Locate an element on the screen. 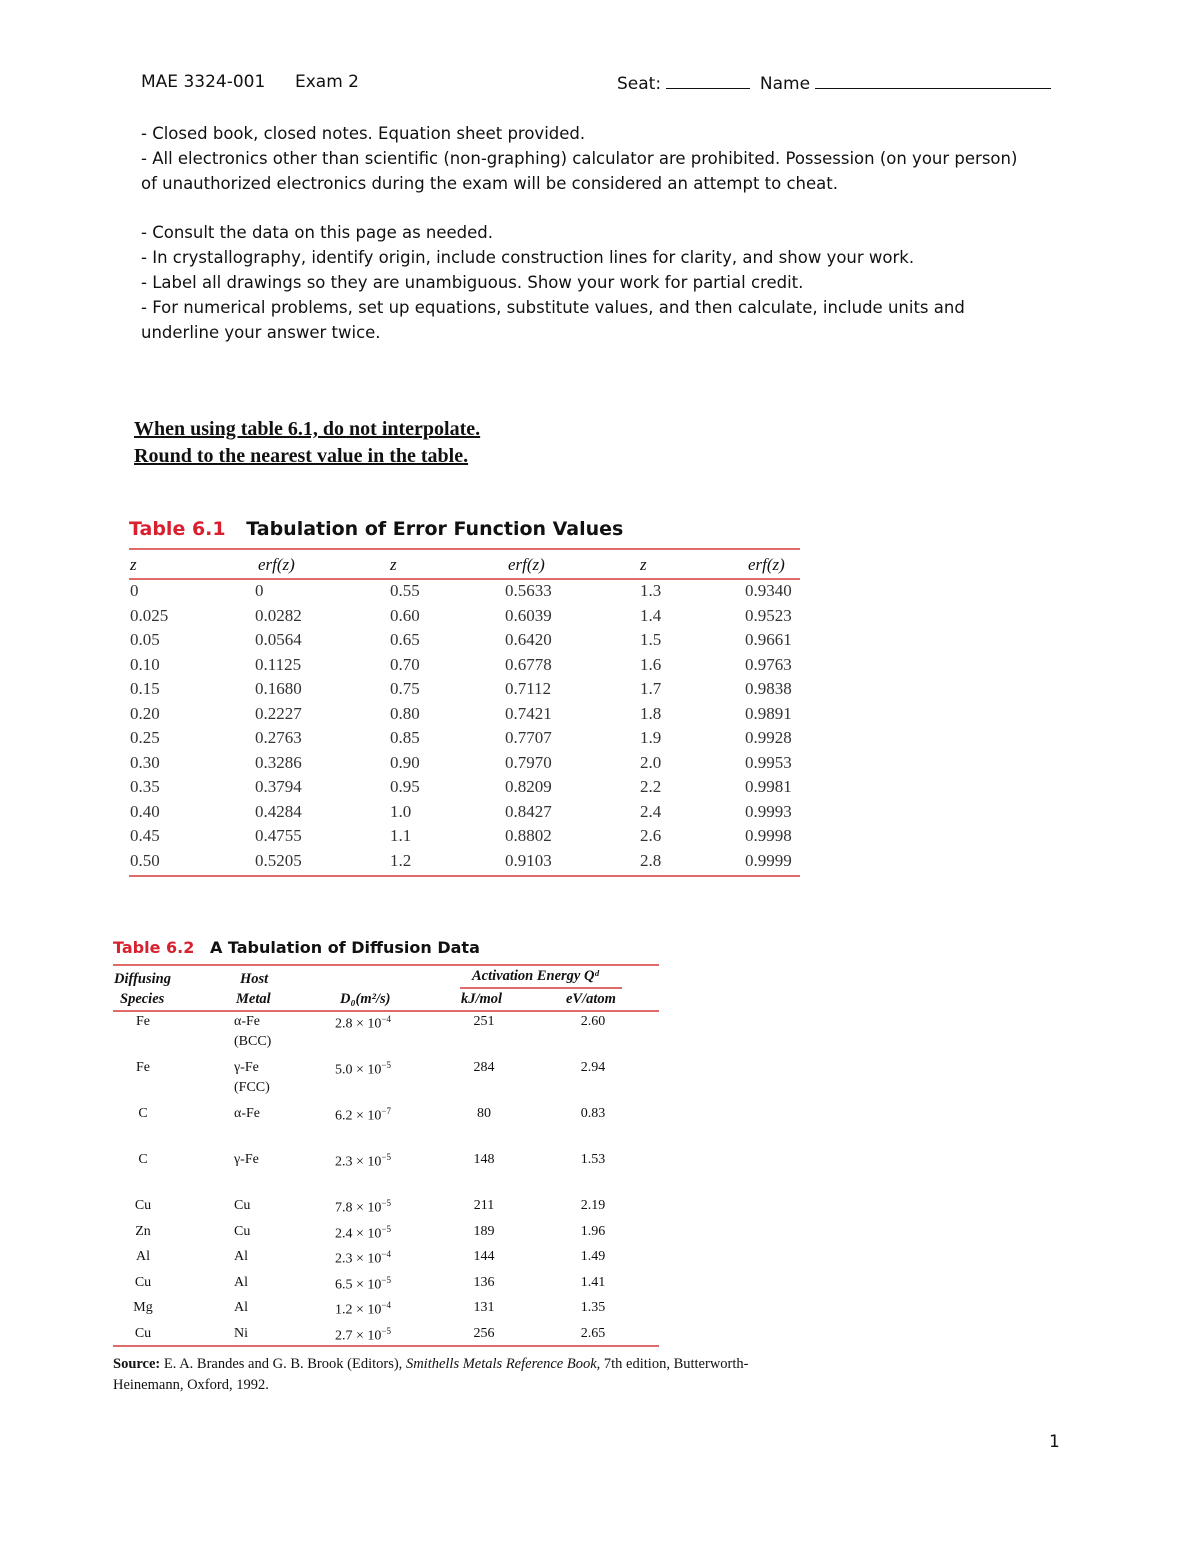  table-cell: 1.0 is located at coordinates (401, 811).